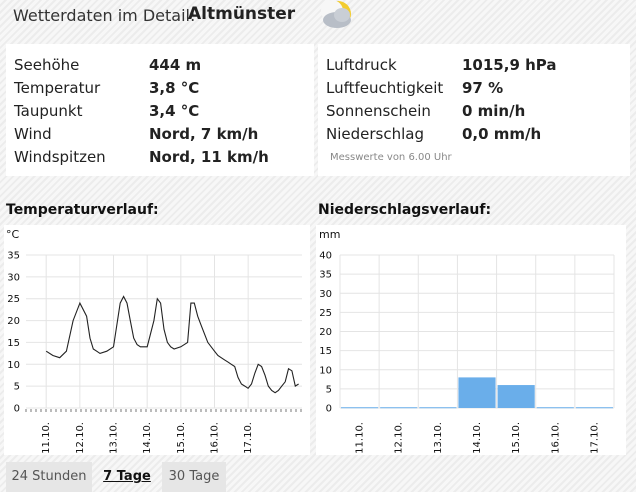 The width and height of the screenshot is (636, 492). I want to click on detail-header: Wetterdaten im Detail: Altmünster, so click(318, 15).